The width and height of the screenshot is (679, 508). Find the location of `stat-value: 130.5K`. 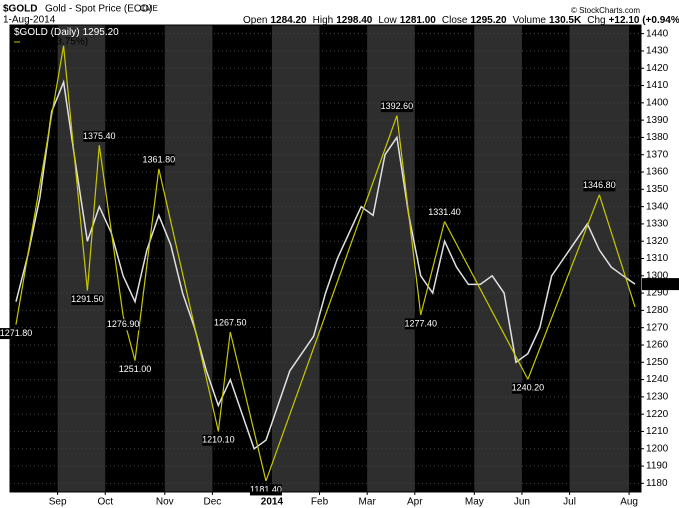

stat-value: 130.5K is located at coordinates (565, 20).